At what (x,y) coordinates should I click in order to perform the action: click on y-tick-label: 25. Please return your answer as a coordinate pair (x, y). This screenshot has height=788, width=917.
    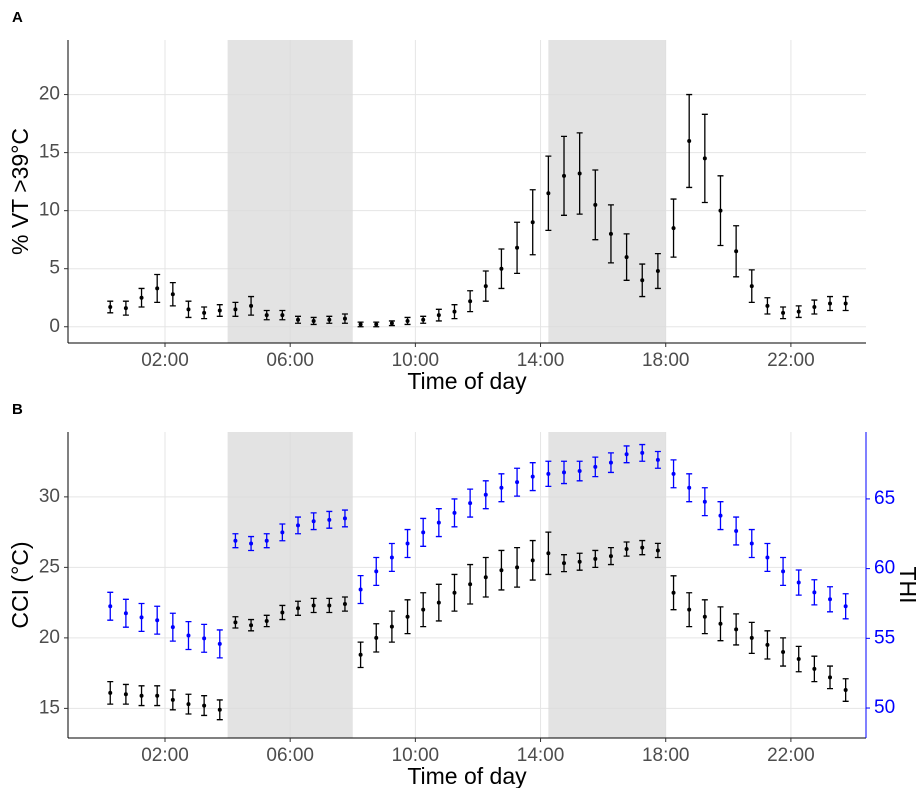
    Looking at the image, I should click on (49, 566).